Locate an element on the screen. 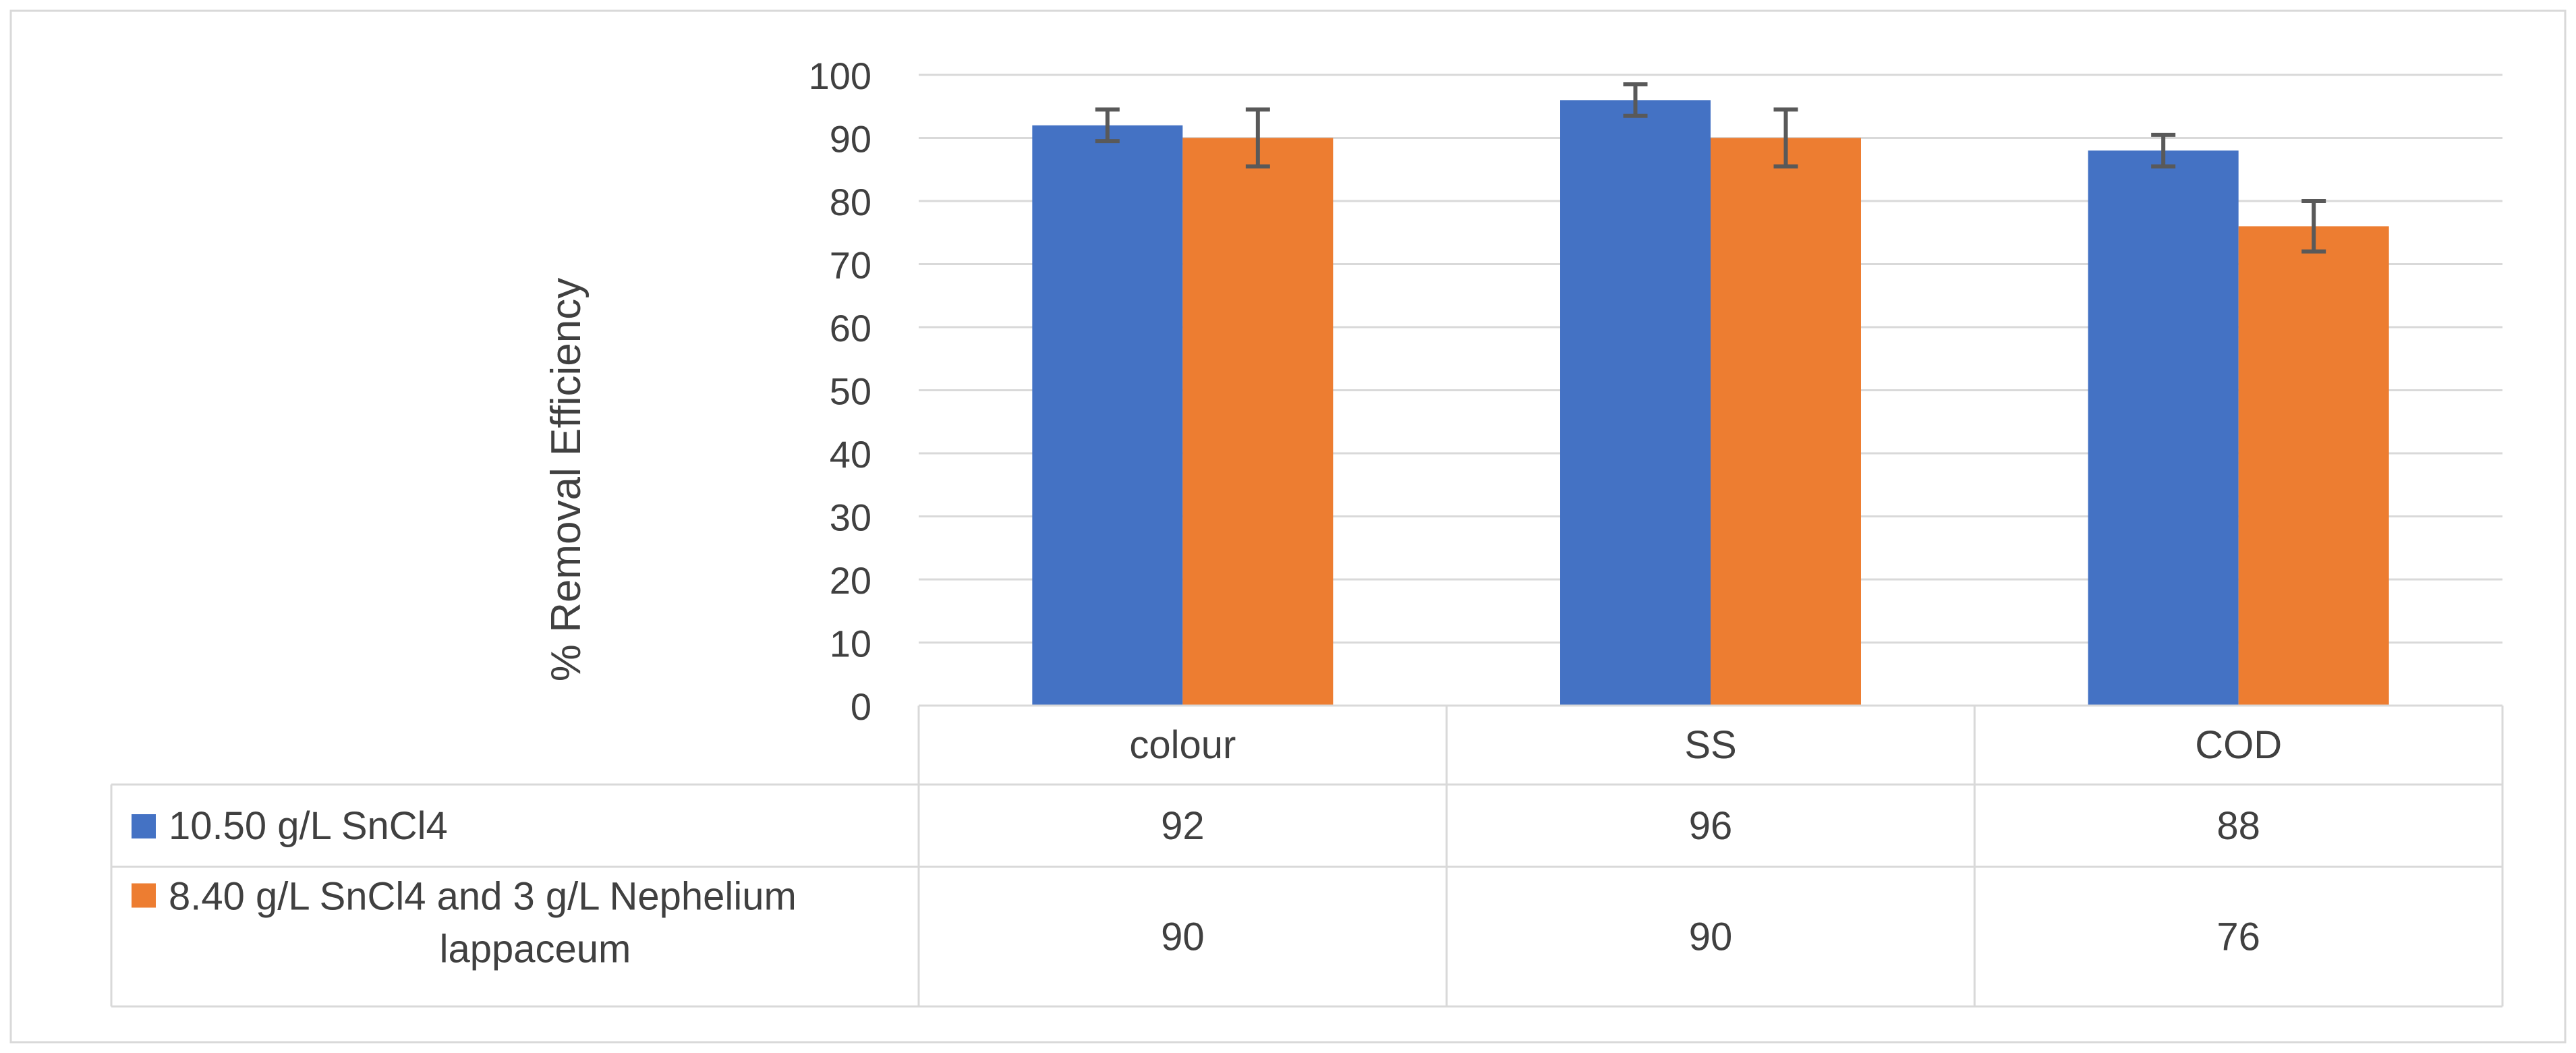 This screenshot has width=2576, height=1053. y-tick-label: 60 is located at coordinates (850, 328).